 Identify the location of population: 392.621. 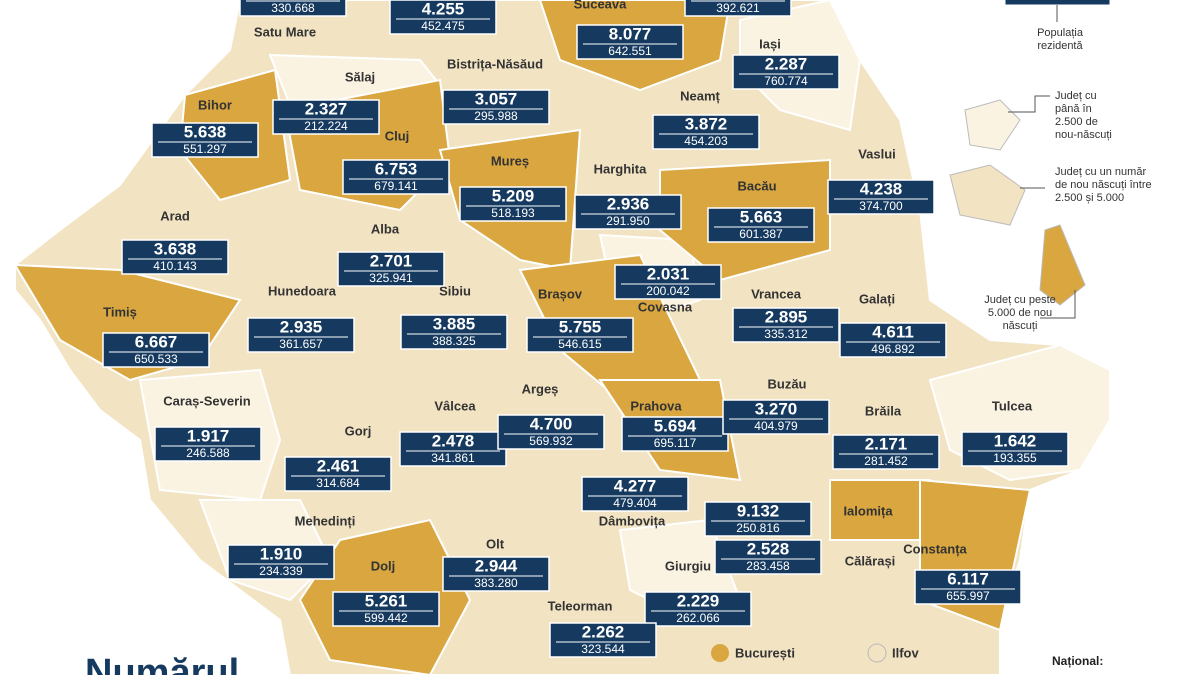
(738, 8).